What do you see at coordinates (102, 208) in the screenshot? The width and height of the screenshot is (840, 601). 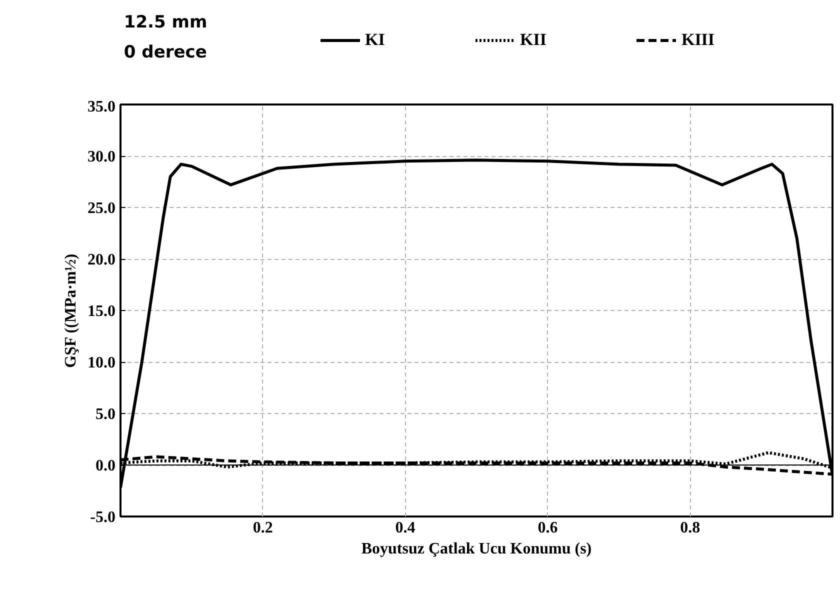 I see `y-tick-label: 25.0` at bounding box center [102, 208].